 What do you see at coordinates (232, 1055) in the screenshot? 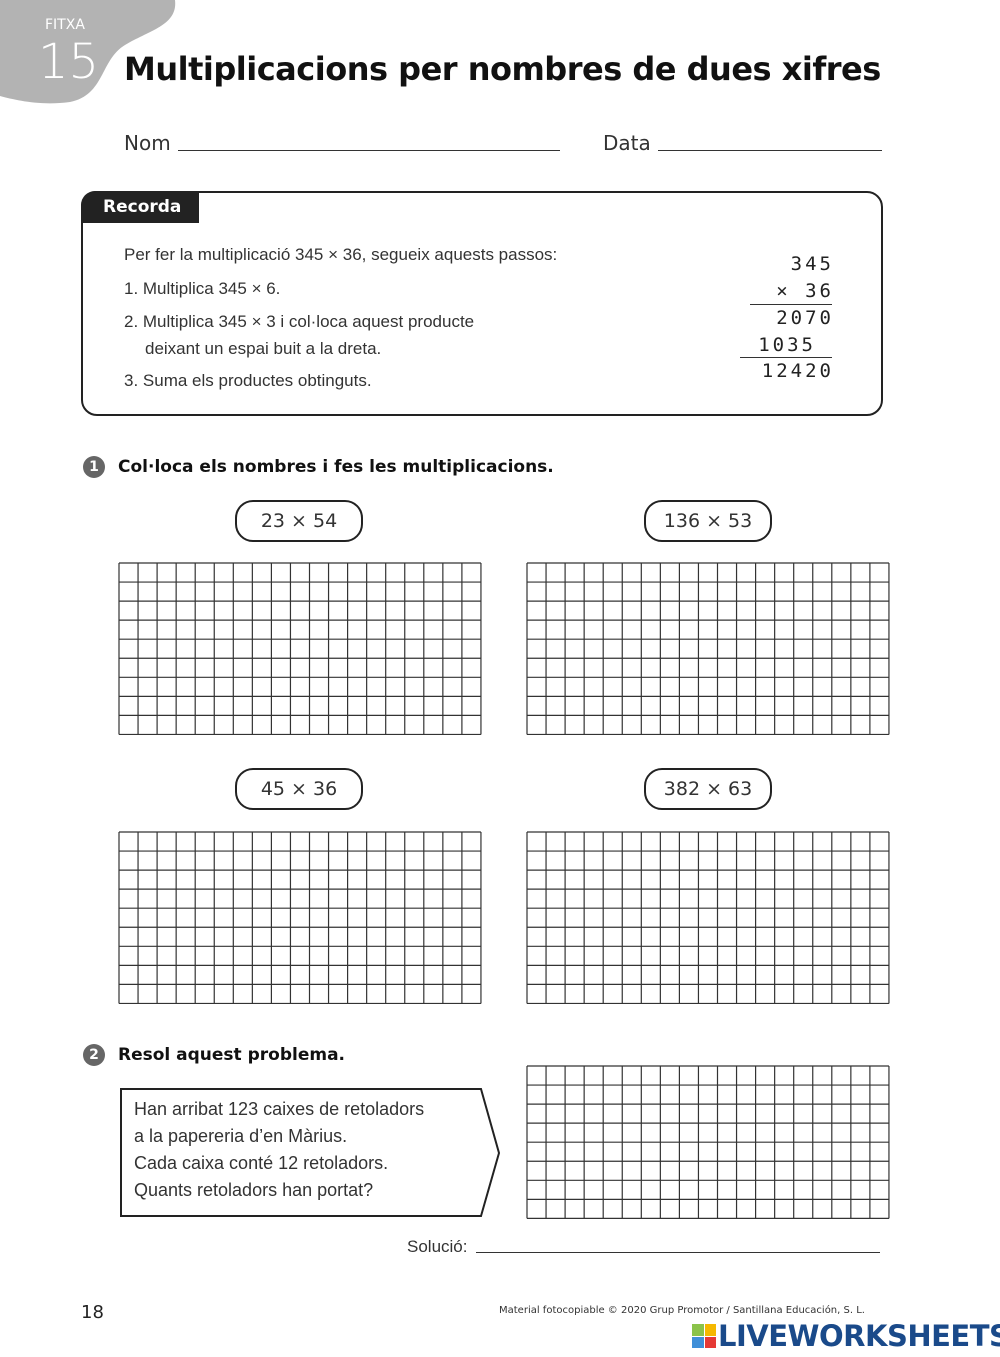
I see `exercise-2-instruction: Resol aquest problema.` at bounding box center [232, 1055].